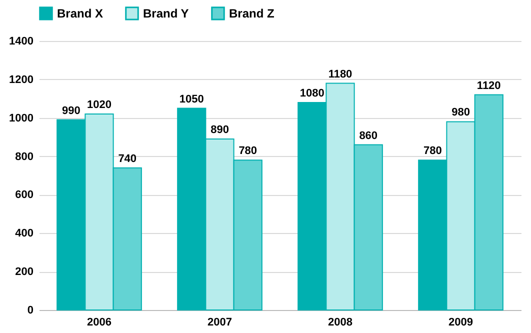 Image resolution: width=531 pixels, height=333 pixels. I want to click on y-tick-label: 400, so click(24, 234).